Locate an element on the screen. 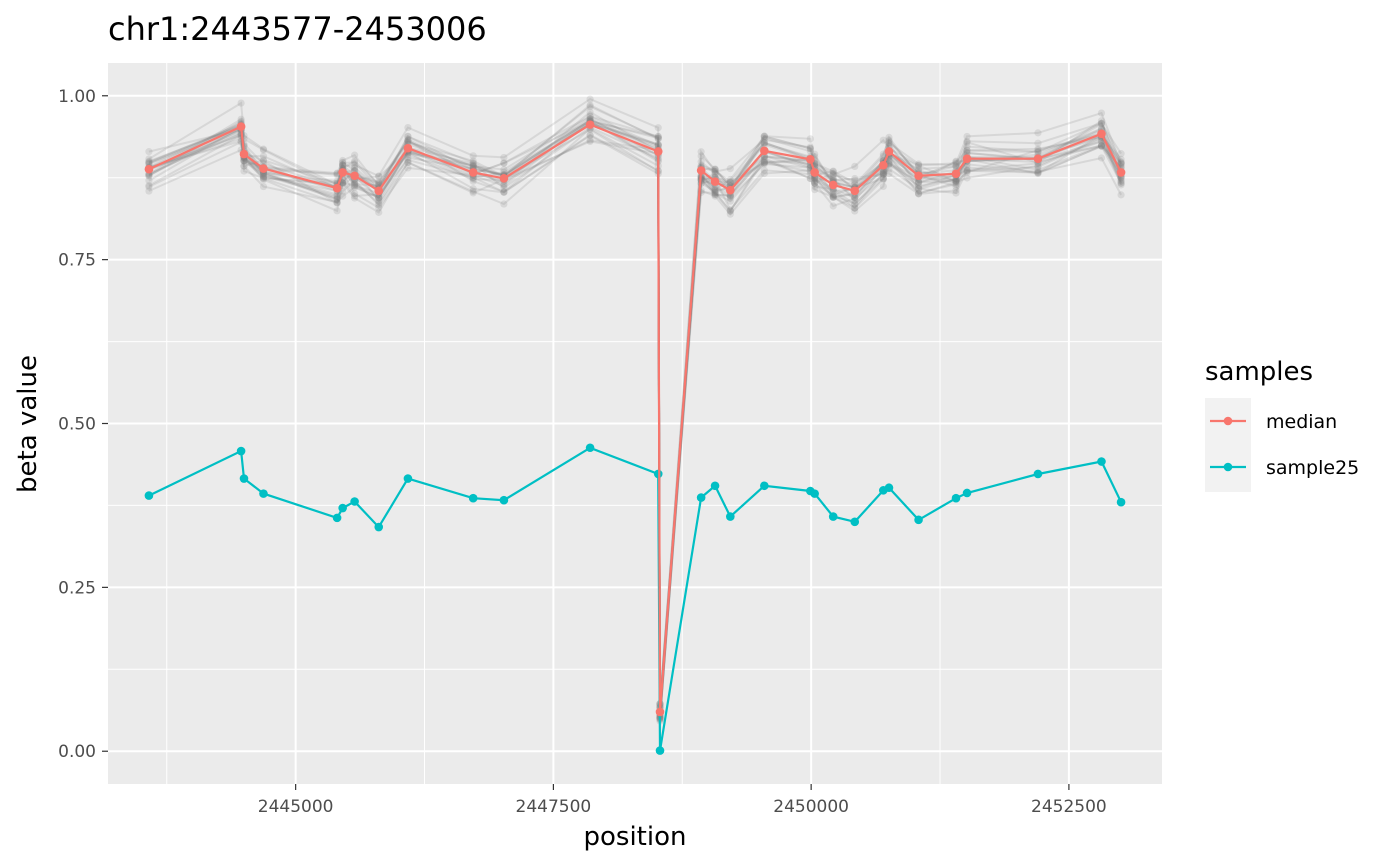 Image resolution: width=1400 pixels, height=866 pixels. legend-items: median sample25 is located at coordinates (1284, 445).